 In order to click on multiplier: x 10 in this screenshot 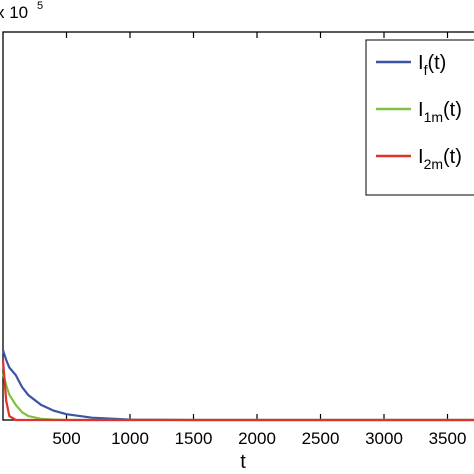, I will do `click(14, 12)`.